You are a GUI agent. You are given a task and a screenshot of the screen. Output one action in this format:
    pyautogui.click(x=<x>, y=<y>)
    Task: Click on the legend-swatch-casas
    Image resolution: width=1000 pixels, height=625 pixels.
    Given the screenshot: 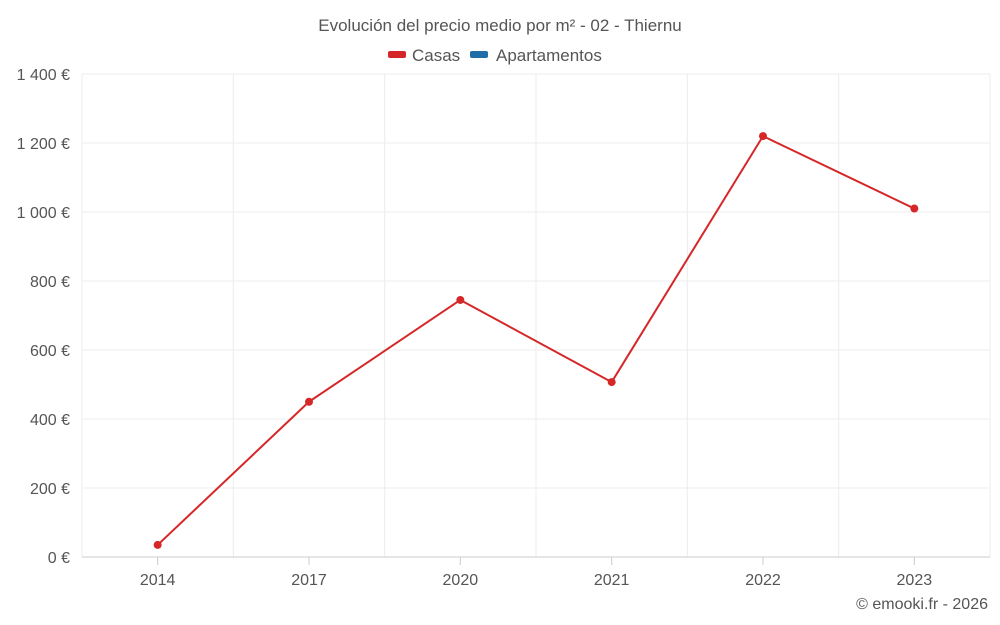 What is the action you would take?
    pyautogui.click(x=397, y=54)
    